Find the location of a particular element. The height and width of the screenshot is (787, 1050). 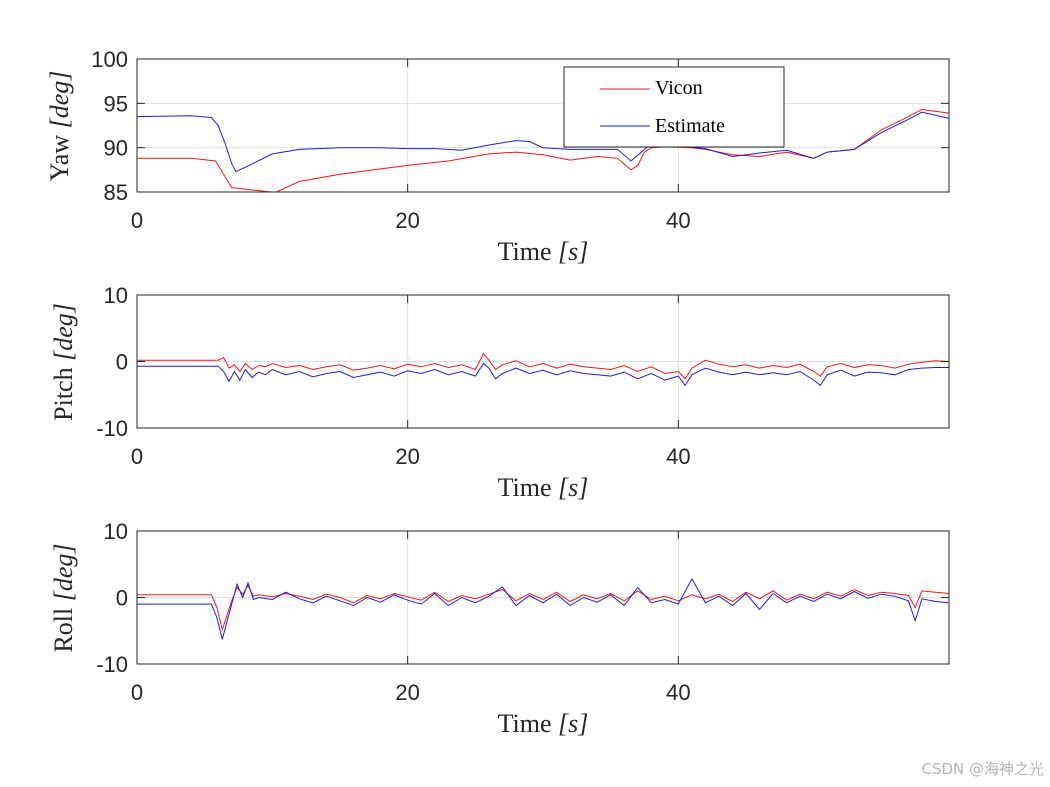

yaw-plot-area is located at coordinates (543, 125).